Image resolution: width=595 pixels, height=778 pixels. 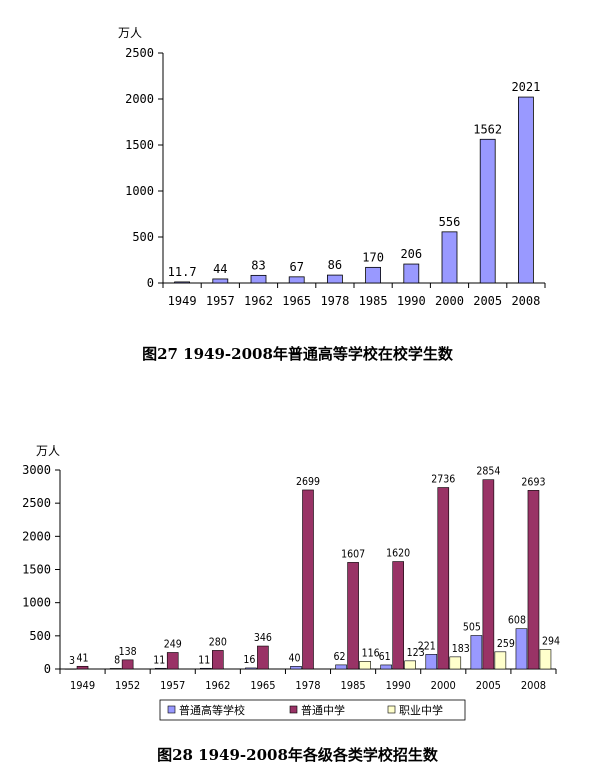 I want to click on chart1-y-tick-label: 500, so click(x=143, y=237).